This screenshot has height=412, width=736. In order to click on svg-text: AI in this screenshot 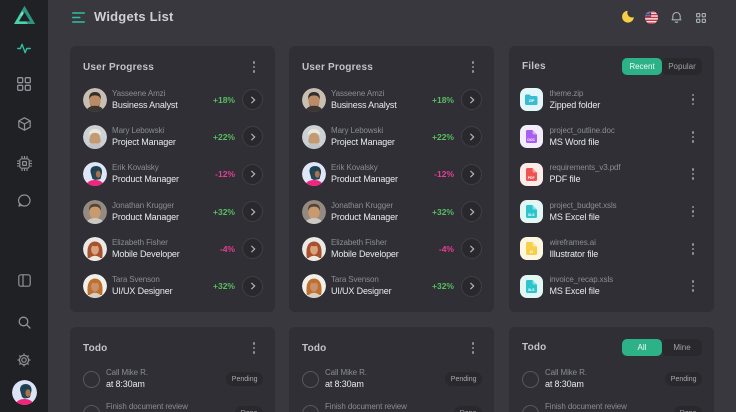, I will do `click(530, 252)`.